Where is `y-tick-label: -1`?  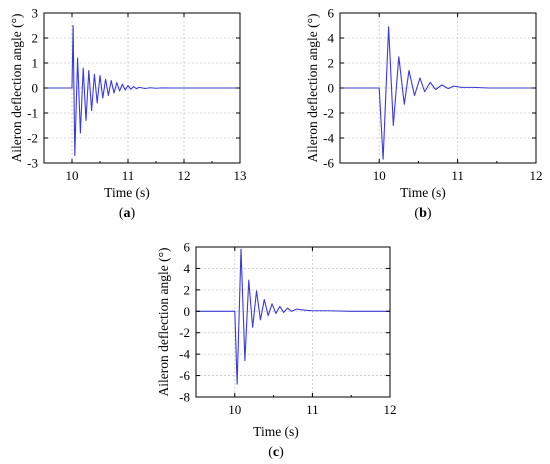
y-tick-label: -1 is located at coordinates (32, 113).